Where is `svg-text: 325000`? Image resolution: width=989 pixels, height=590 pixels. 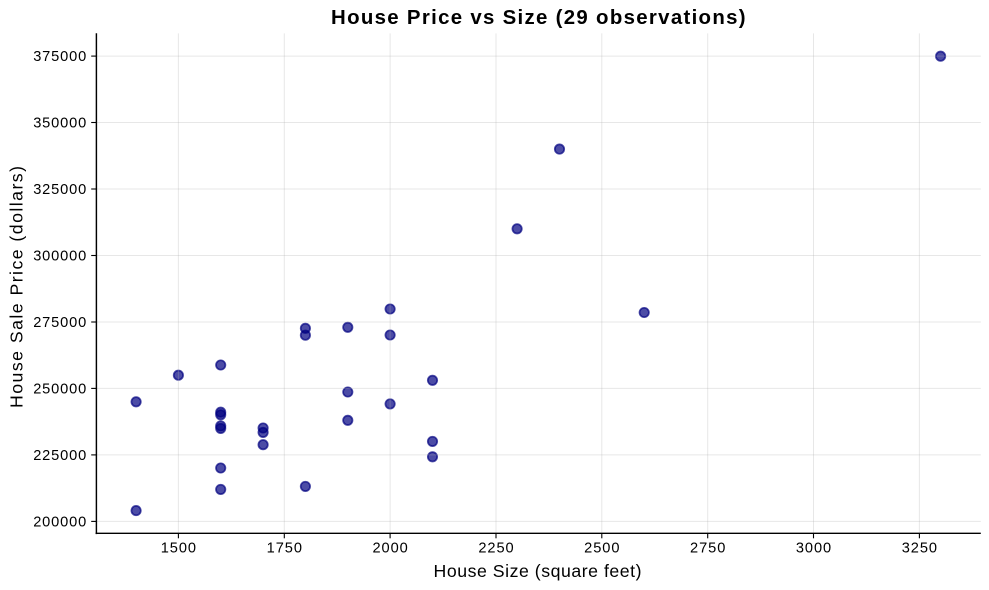 svg-text: 325000 is located at coordinates (59, 190).